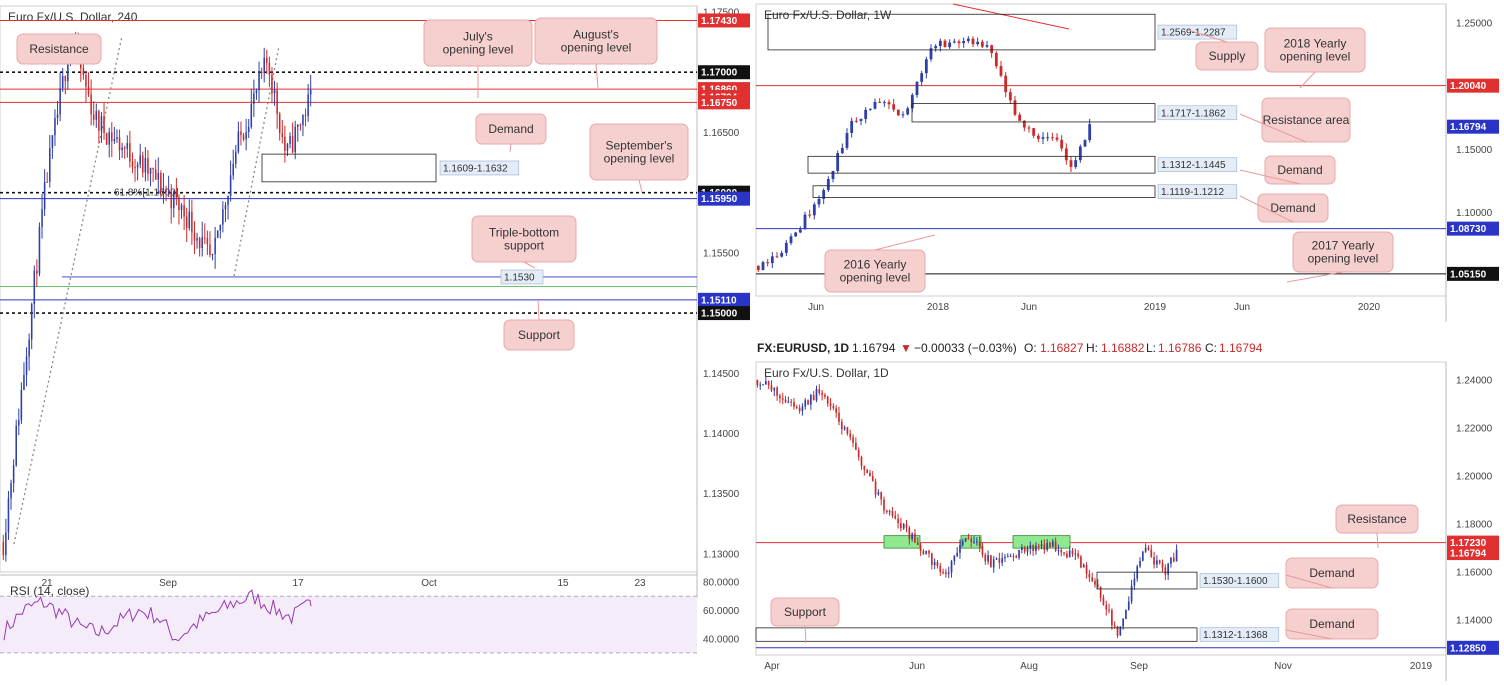 Image resolution: width=1504 pixels, height=687 pixels. I want to click on header-high-label: H:, so click(1092, 348).